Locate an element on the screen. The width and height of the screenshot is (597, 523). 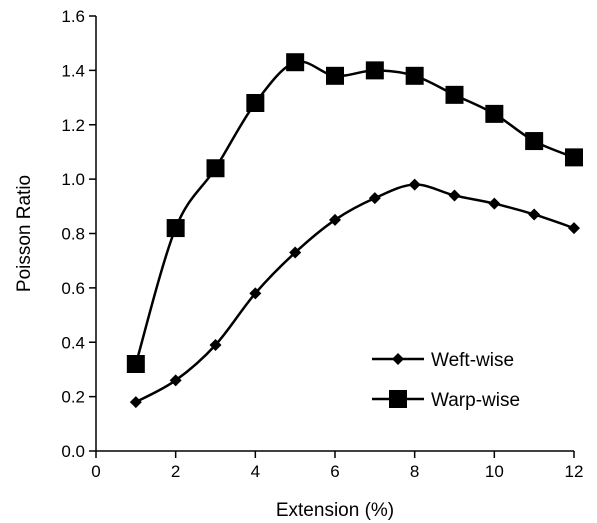
legend-label-weft-wise: Weft-wise is located at coordinates (472, 360).